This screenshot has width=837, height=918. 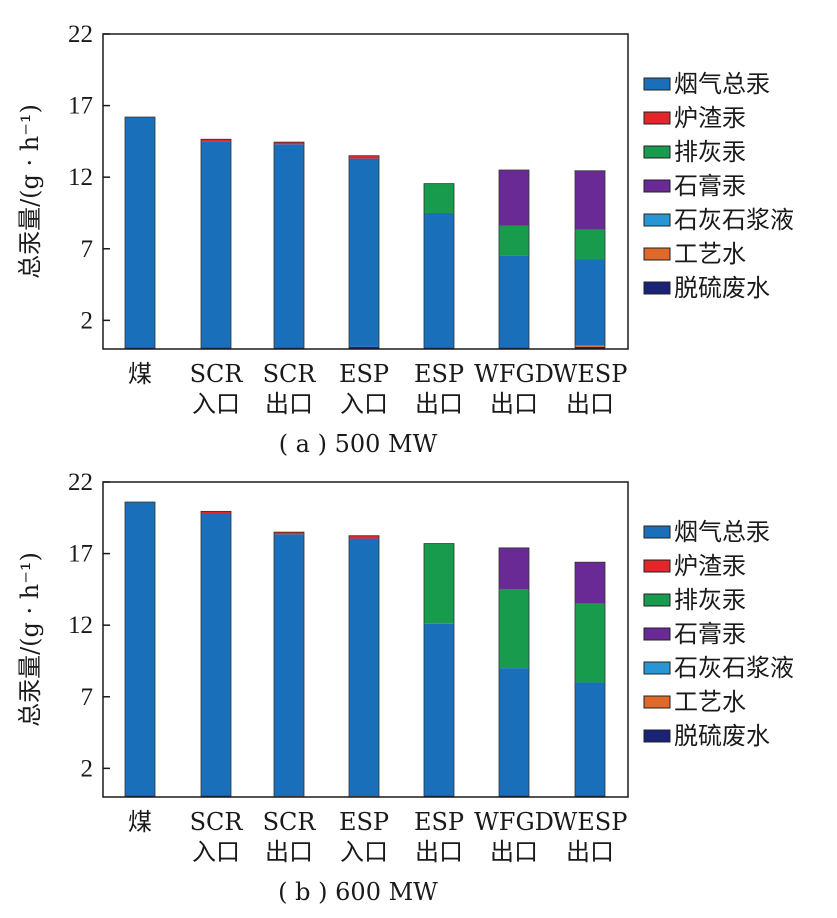 I want to click on y-tick-label: 22, so click(x=80, y=482).